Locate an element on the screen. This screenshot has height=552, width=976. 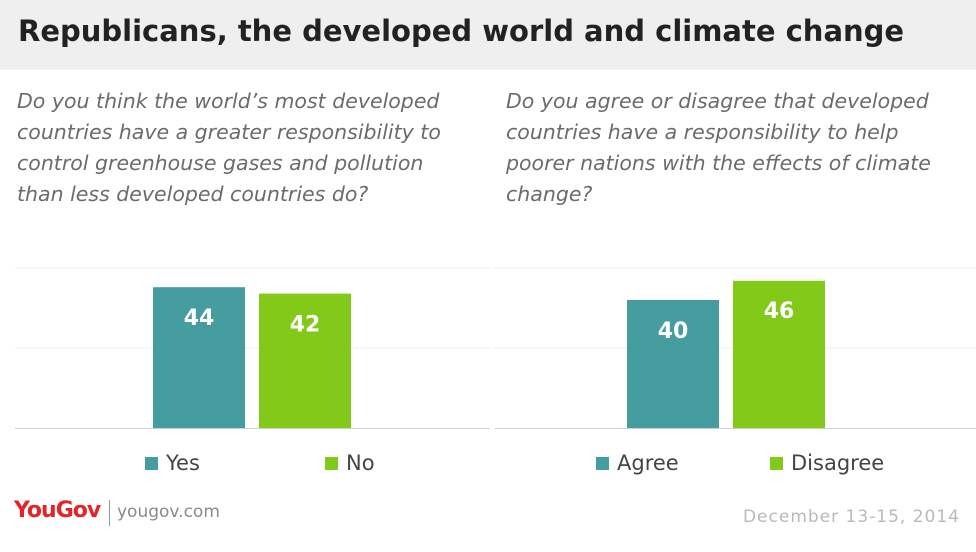
legend-item-left-0: Yes is located at coordinates (172, 463).